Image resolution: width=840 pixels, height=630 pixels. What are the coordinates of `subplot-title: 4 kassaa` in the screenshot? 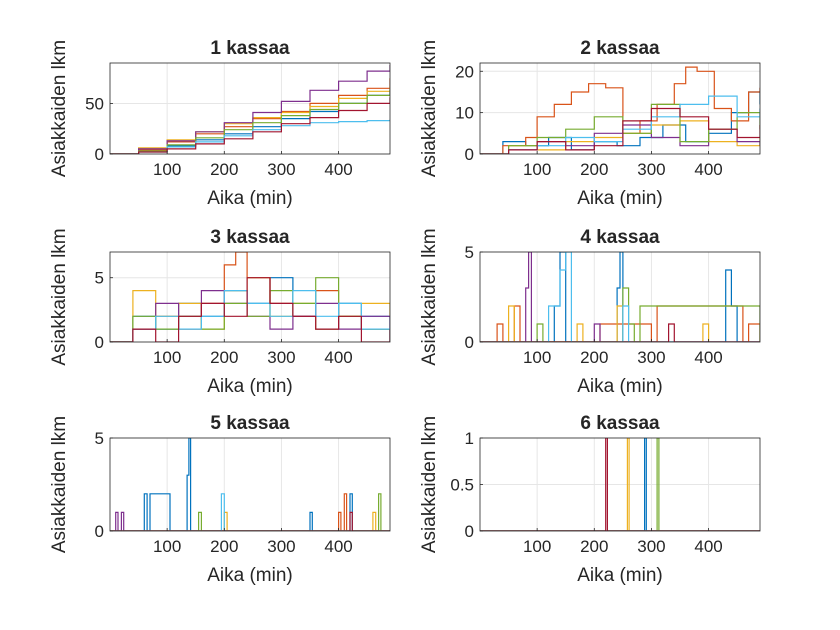 It's located at (620, 237).